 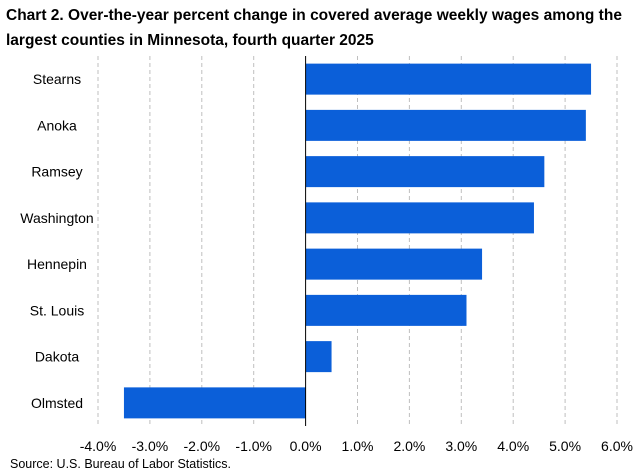 What do you see at coordinates (56, 218) in the screenshot?
I see `category-label: Washington` at bounding box center [56, 218].